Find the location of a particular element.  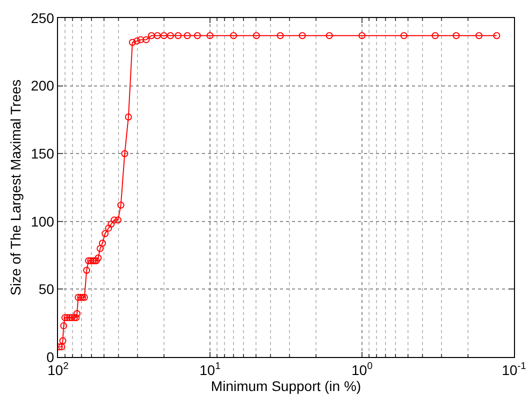

y-tick-label: 0 is located at coordinates (50, 356).